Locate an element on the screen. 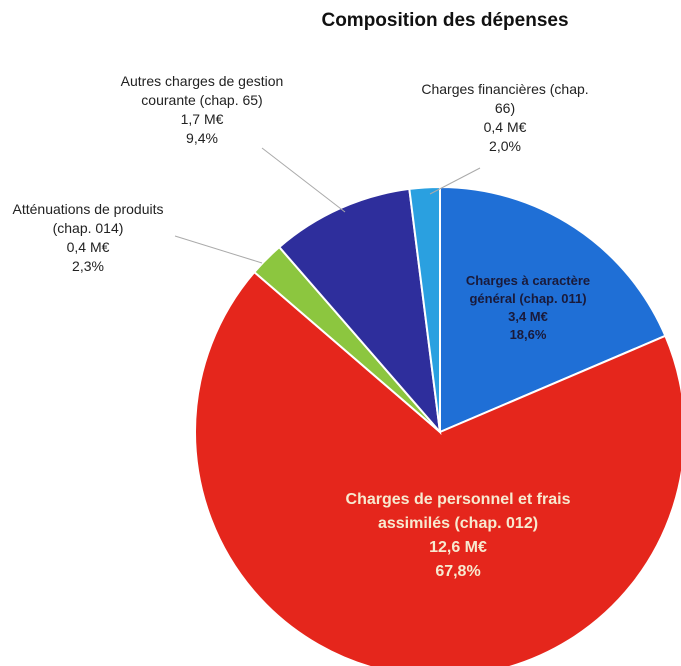  value-label: 18,6% is located at coordinates (528, 334).